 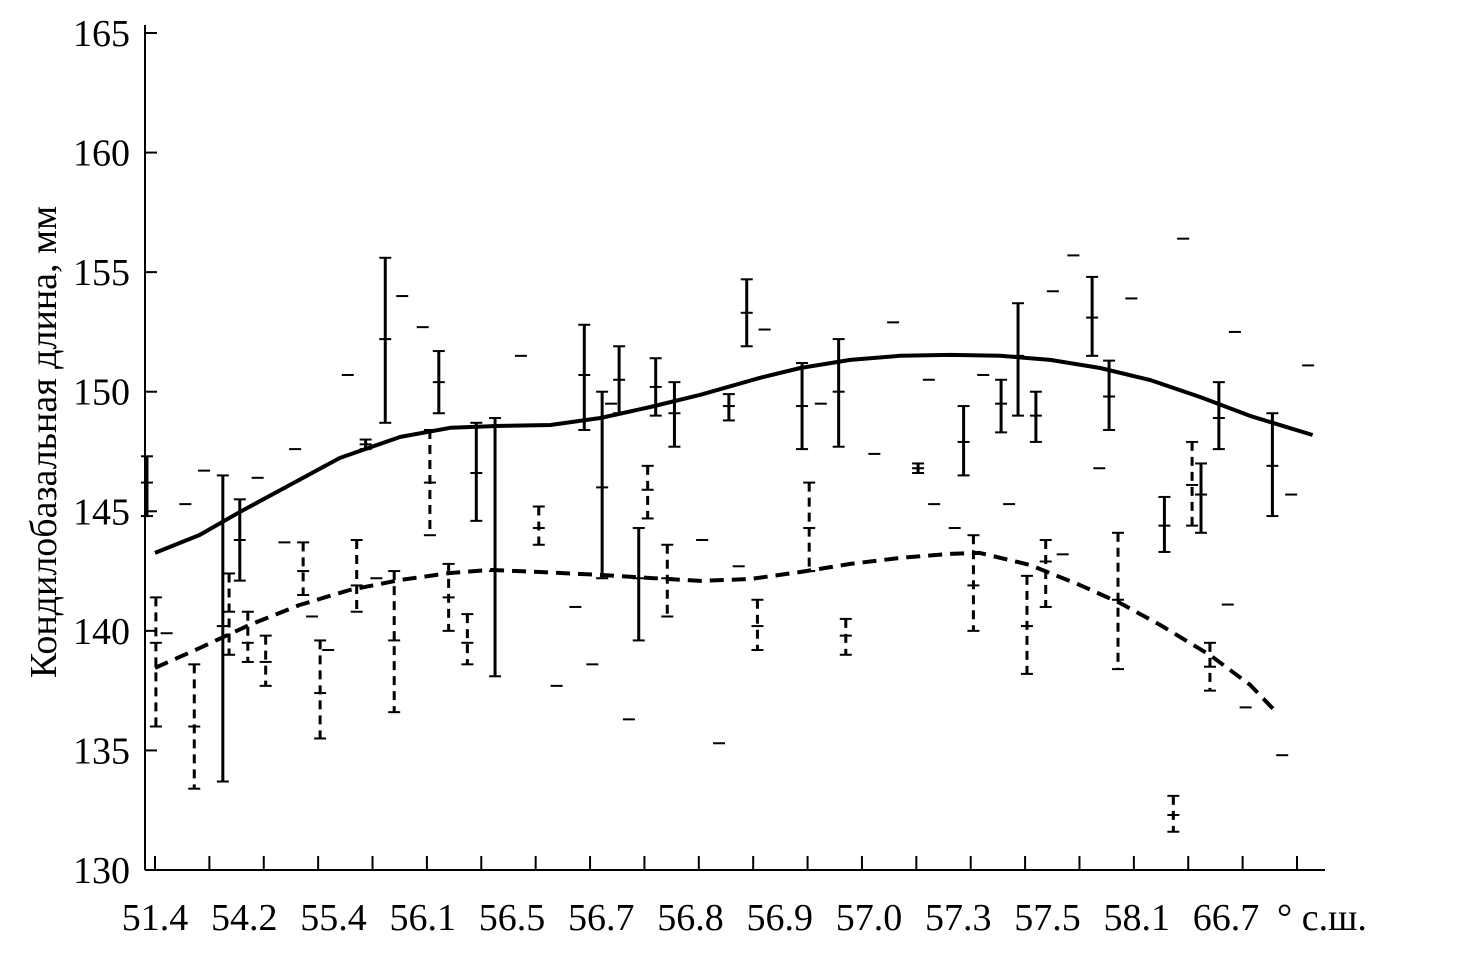 What do you see at coordinates (1047, 918) in the screenshot?
I see `x-tick-label: 57.5` at bounding box center [1047, 918].